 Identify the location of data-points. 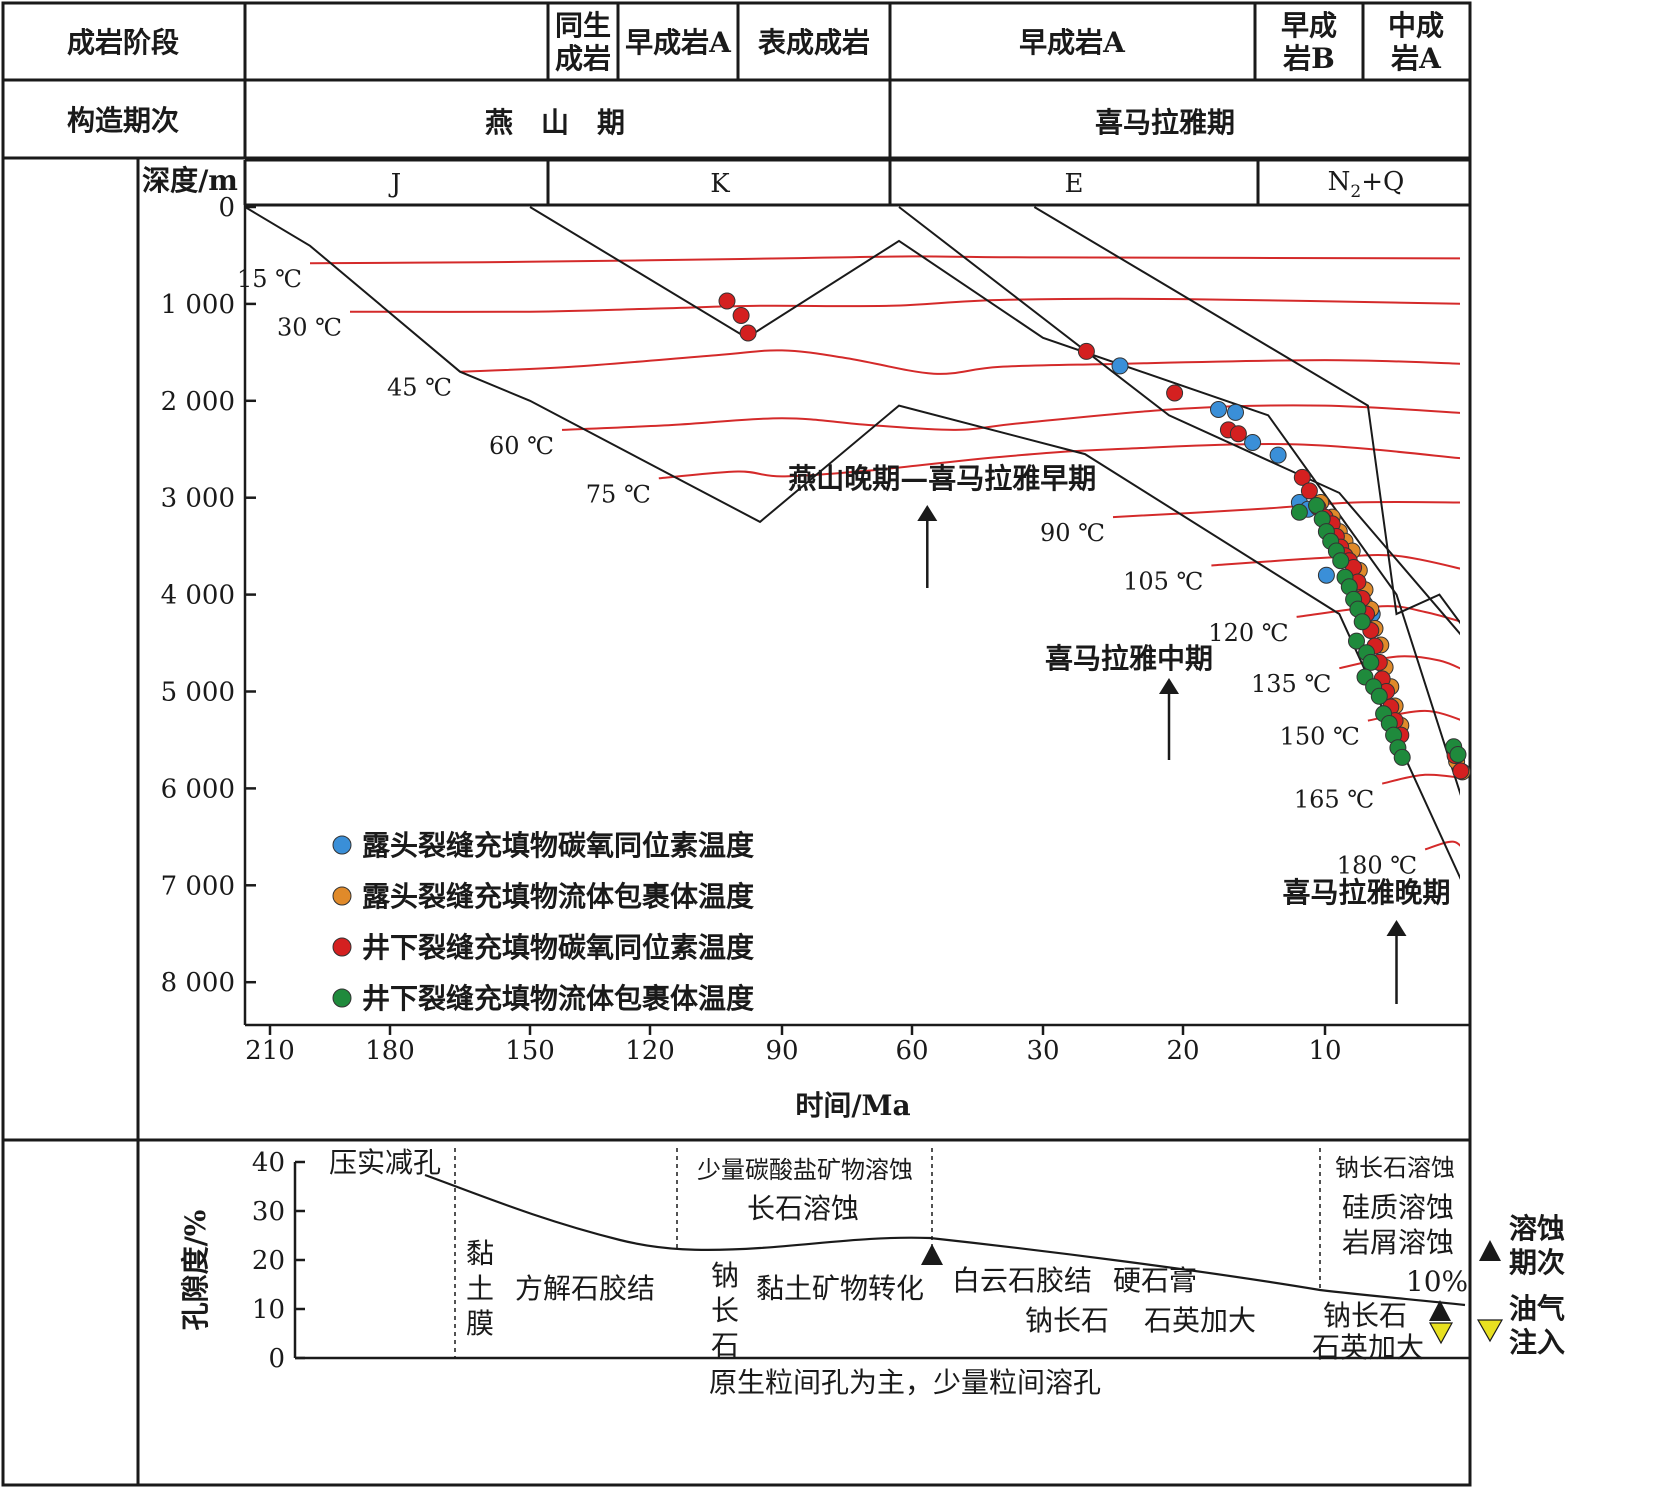
(1094, 536).